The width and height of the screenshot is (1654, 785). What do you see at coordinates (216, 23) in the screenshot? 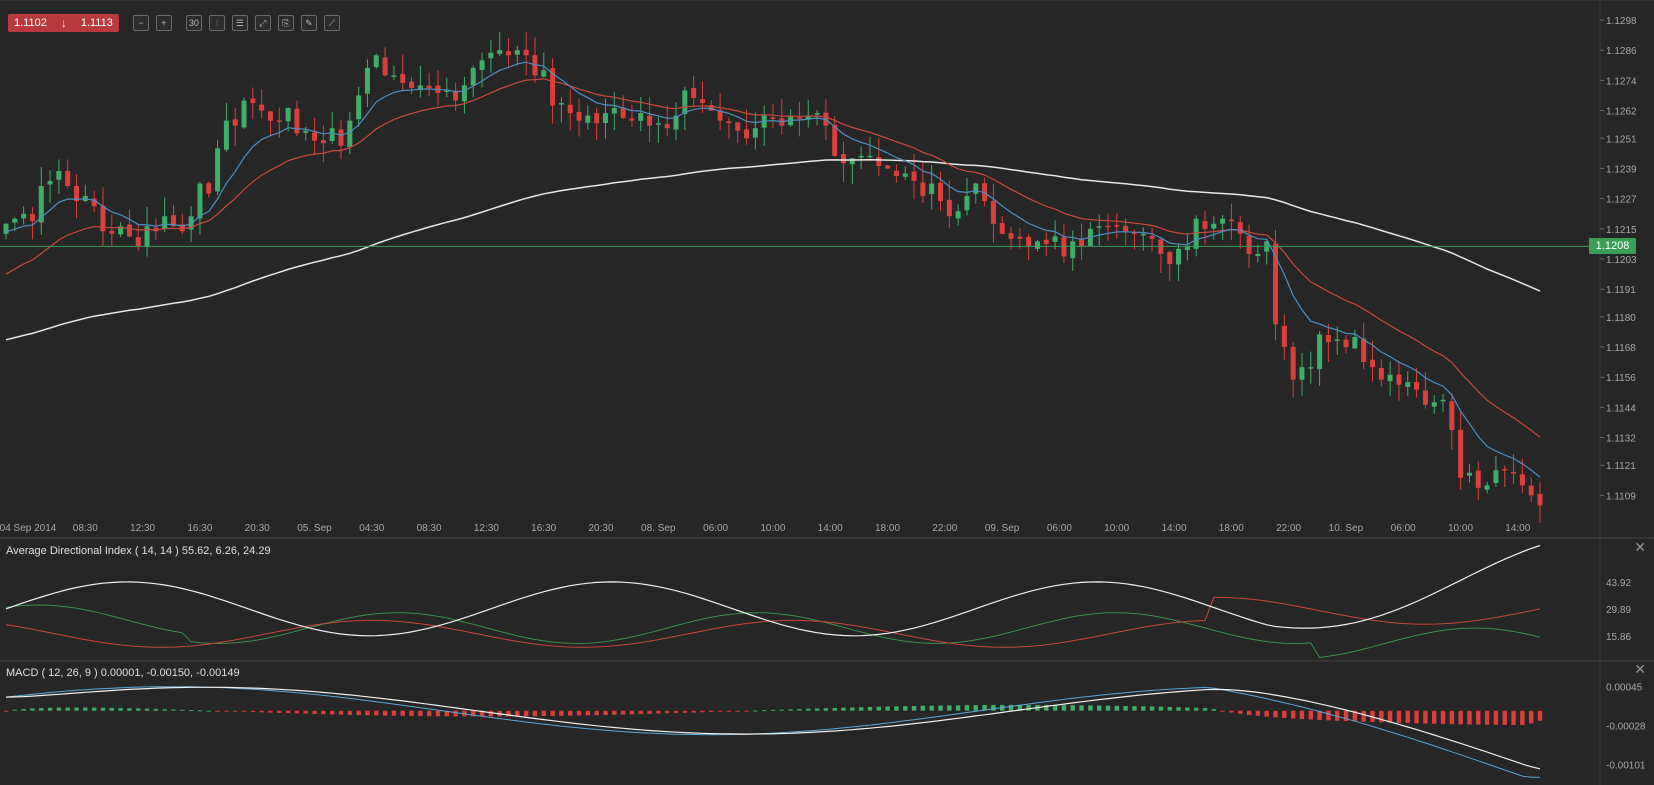
I see `chart-type-icon: ⫶` at bounding box center [216, 23].